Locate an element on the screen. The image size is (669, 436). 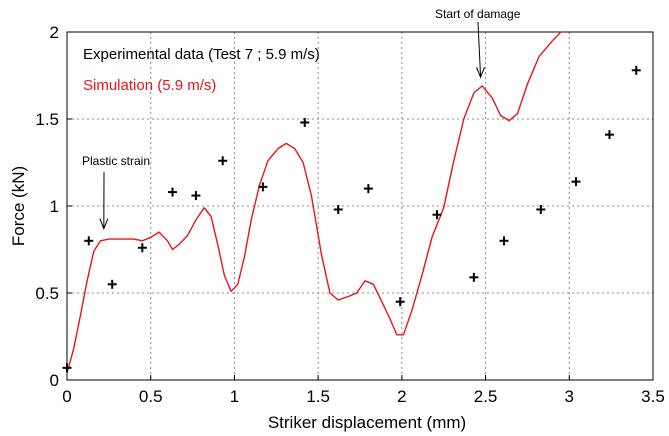
legend-experimental: Experimental data (Test 7 ; 5.9 m/s) is located at coordinates (201, 54).